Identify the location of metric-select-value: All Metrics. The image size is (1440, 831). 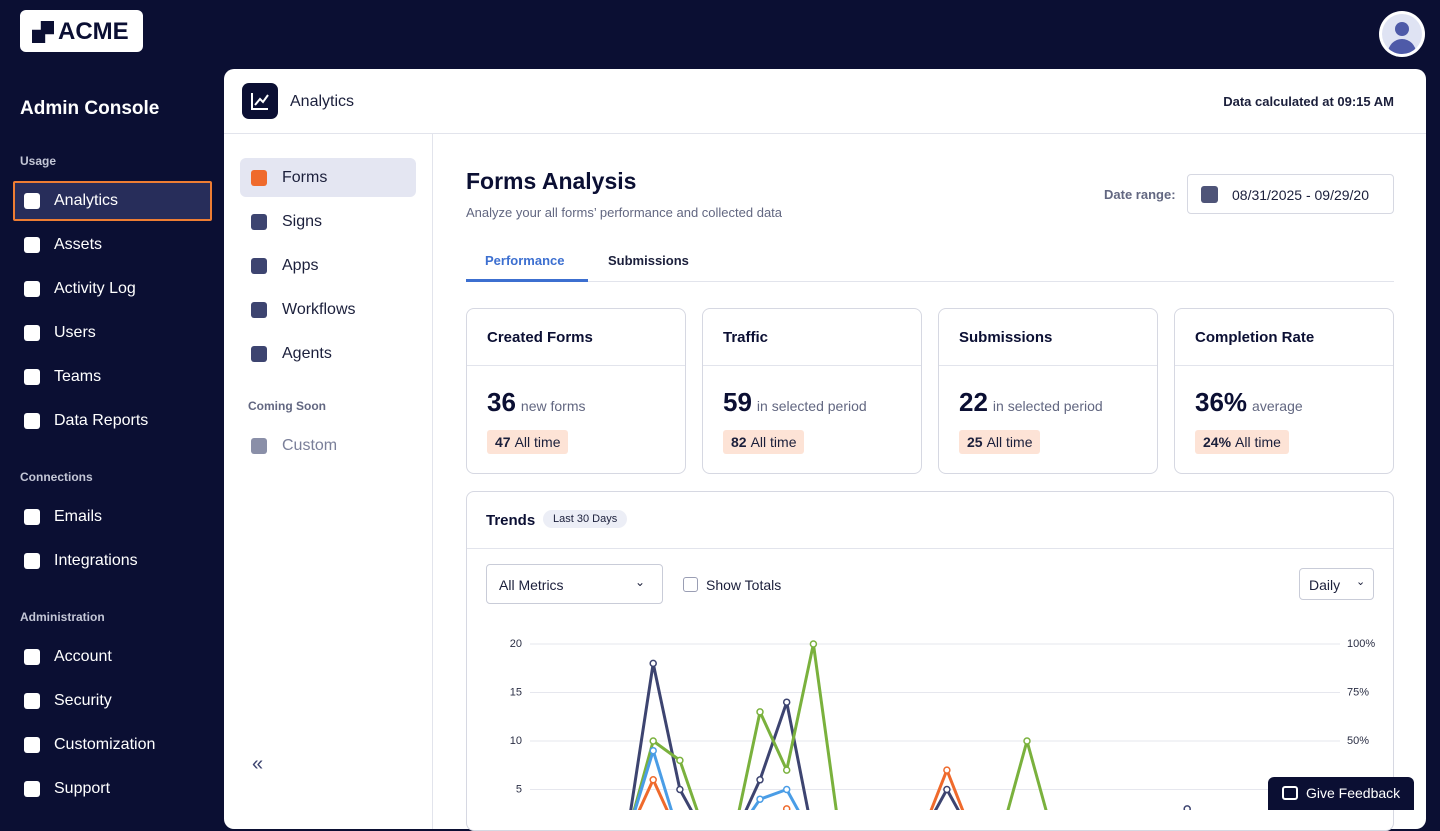
(531, 585).